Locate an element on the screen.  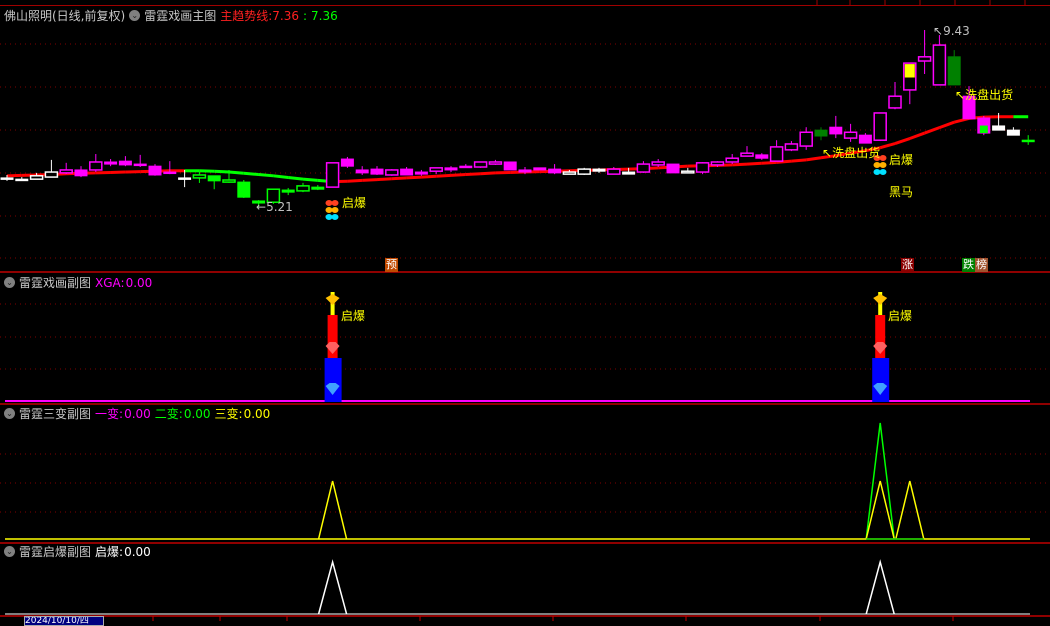
signal-xipan-1: ↖洗盘出货 is located at coordinates (851, 152).